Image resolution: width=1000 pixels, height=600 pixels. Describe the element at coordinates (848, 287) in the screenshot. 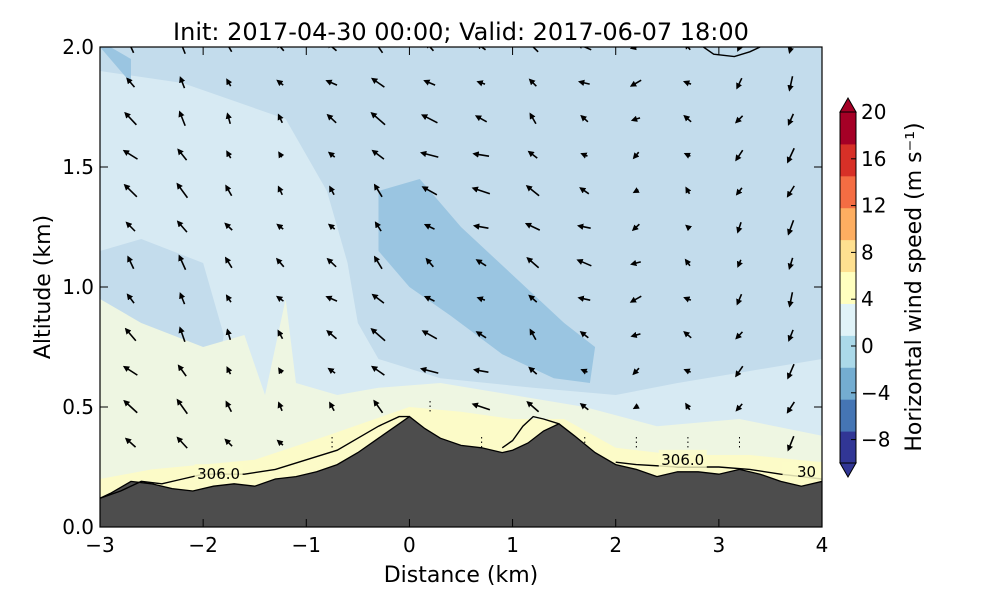

I see `colorbar-frame` at that location.